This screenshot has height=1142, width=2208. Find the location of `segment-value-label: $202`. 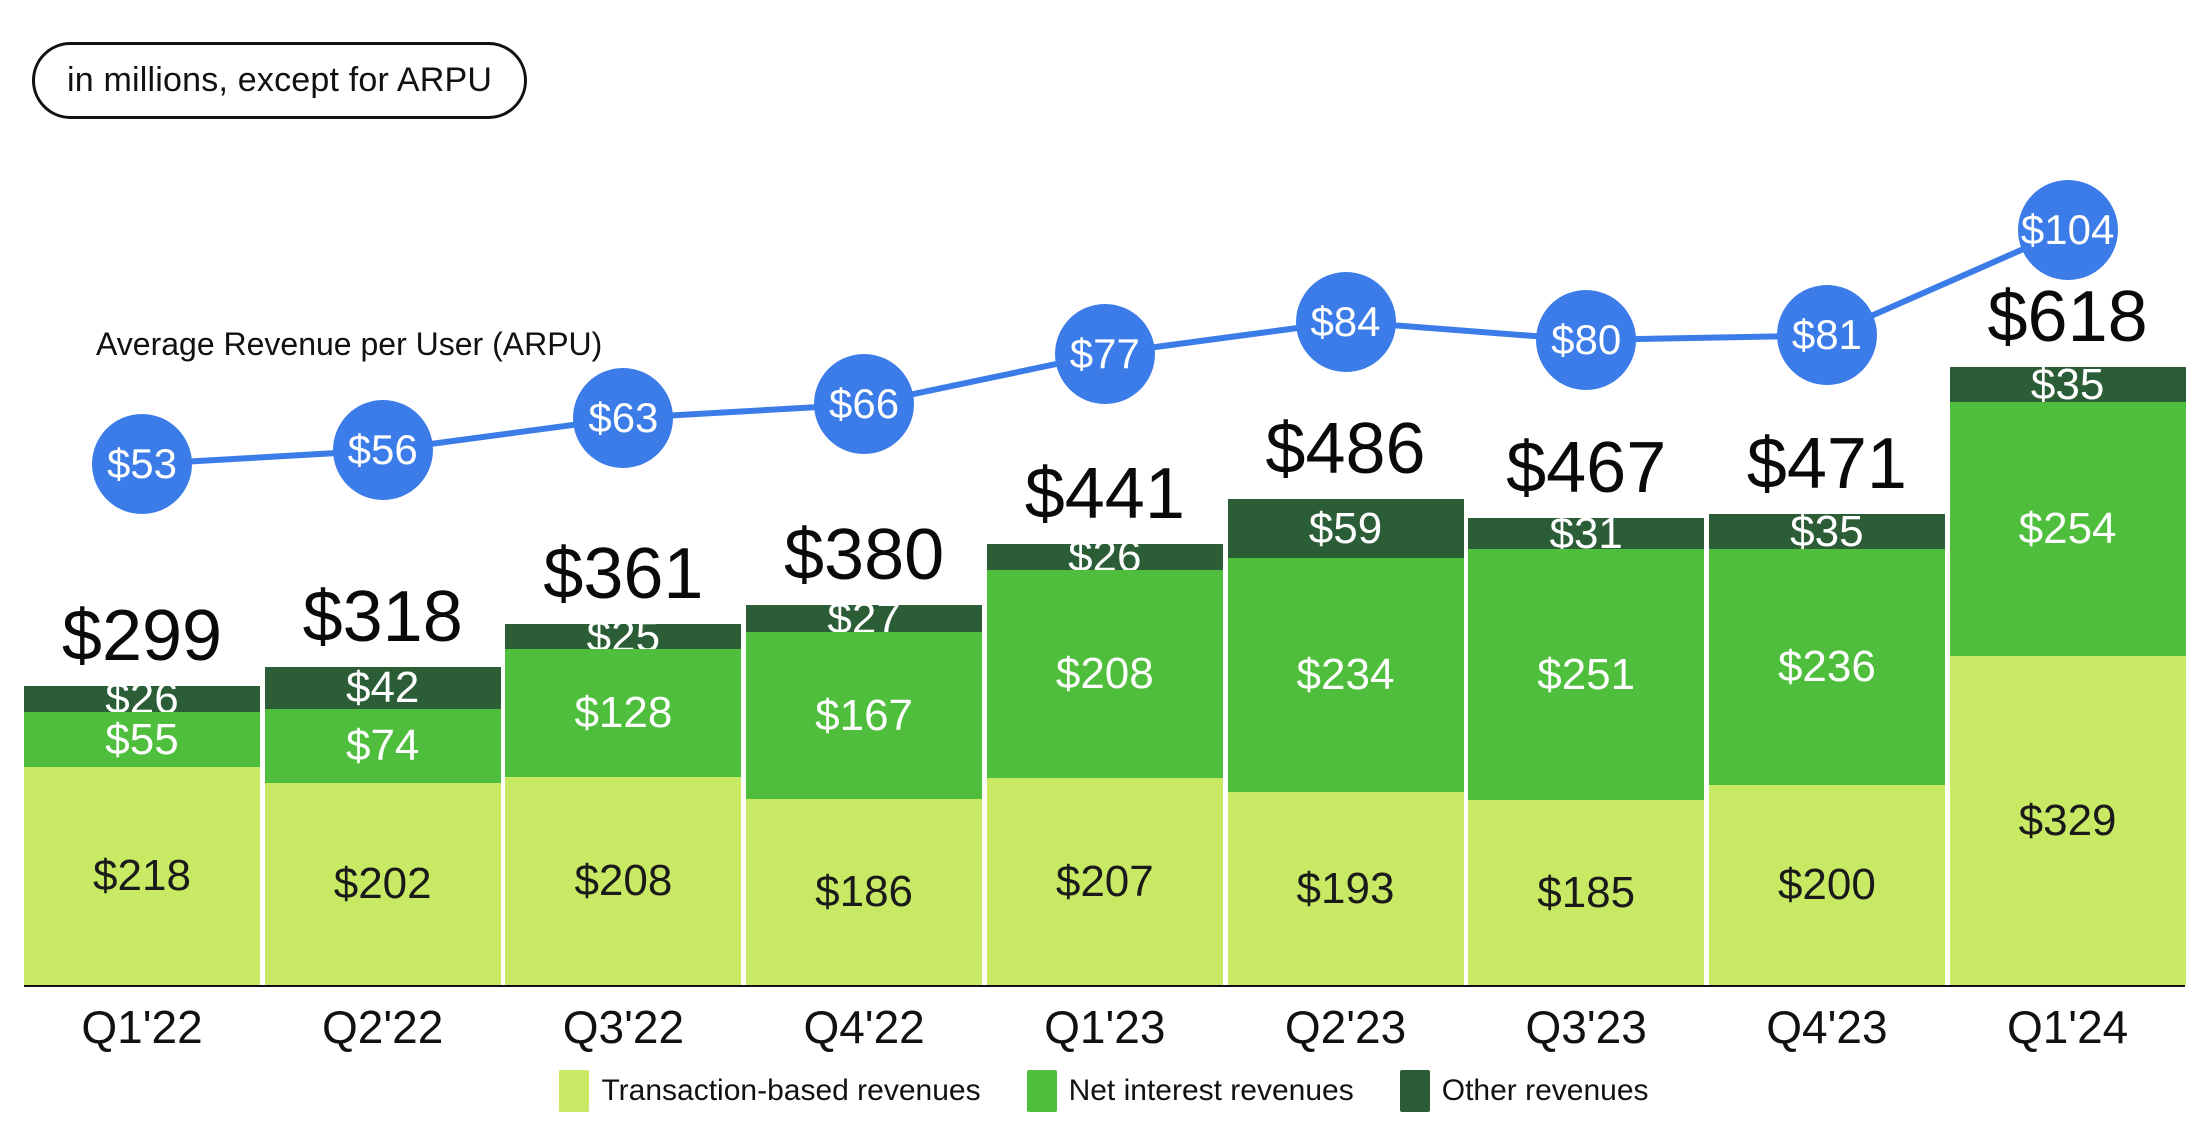

segment-value-label: $202 is located at coordinates (382, 883).